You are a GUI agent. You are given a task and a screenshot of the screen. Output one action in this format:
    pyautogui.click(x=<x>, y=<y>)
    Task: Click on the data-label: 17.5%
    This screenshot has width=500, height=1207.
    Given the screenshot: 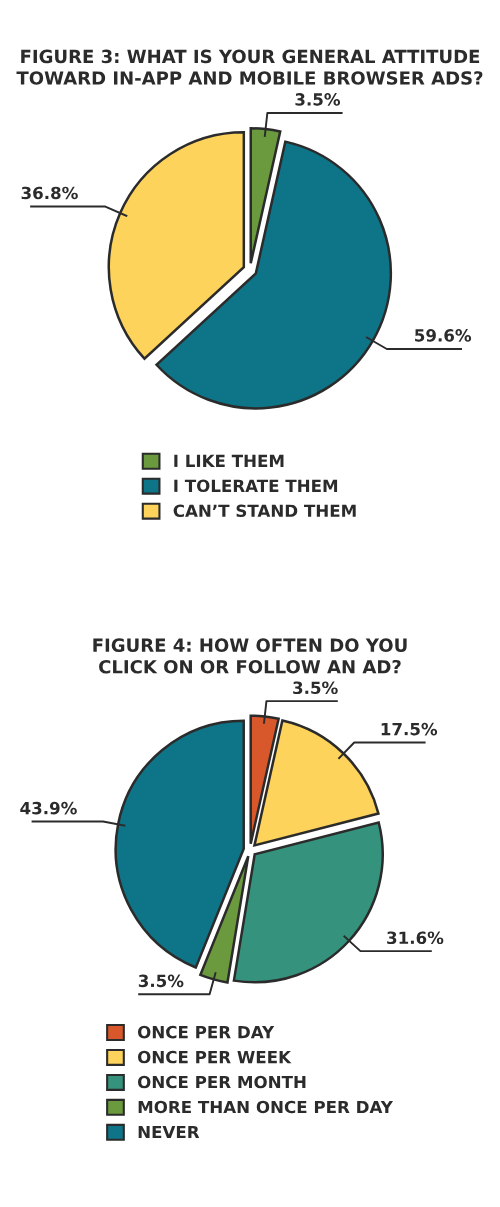 What is the action you would take?
    pyautogui.click(x=409, y=729)
    